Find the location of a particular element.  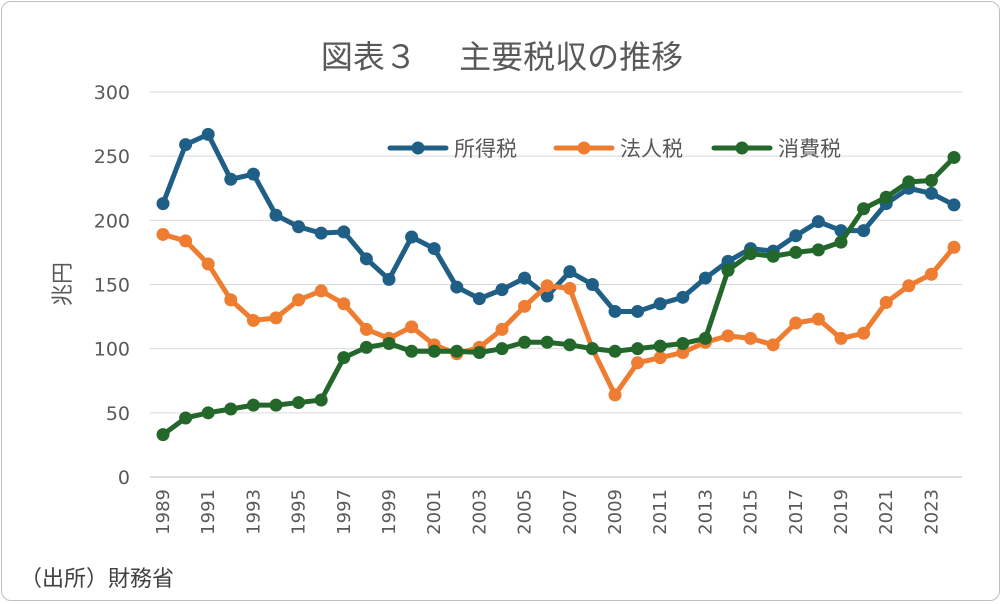

legend: 所得税 法人税 消費税 is located at coordinates (614, 149).